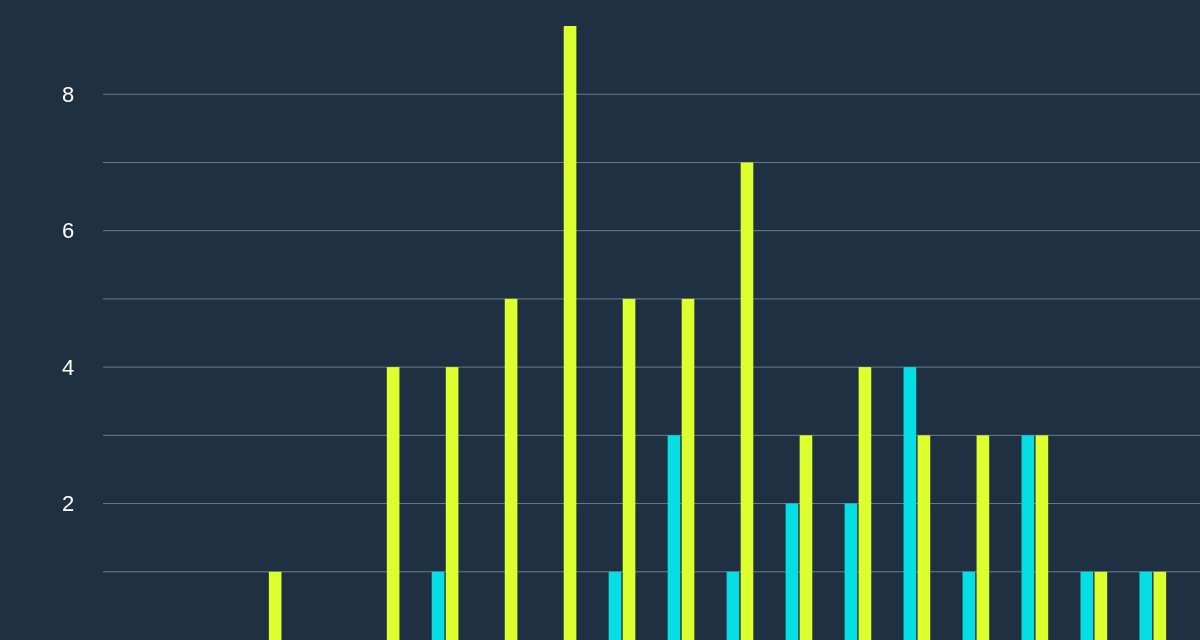 The width and height of the screenshot is (1200, 640). What do you see at coordinates (68, 231) in the screenshot?
I see `y-tick-label: 6` at bounding box center [68, 231].